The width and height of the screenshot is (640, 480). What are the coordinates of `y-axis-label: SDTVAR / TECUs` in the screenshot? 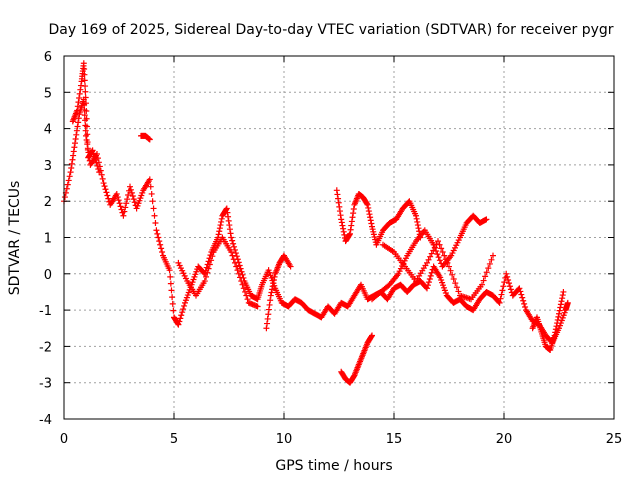 It's located at (15, 238).